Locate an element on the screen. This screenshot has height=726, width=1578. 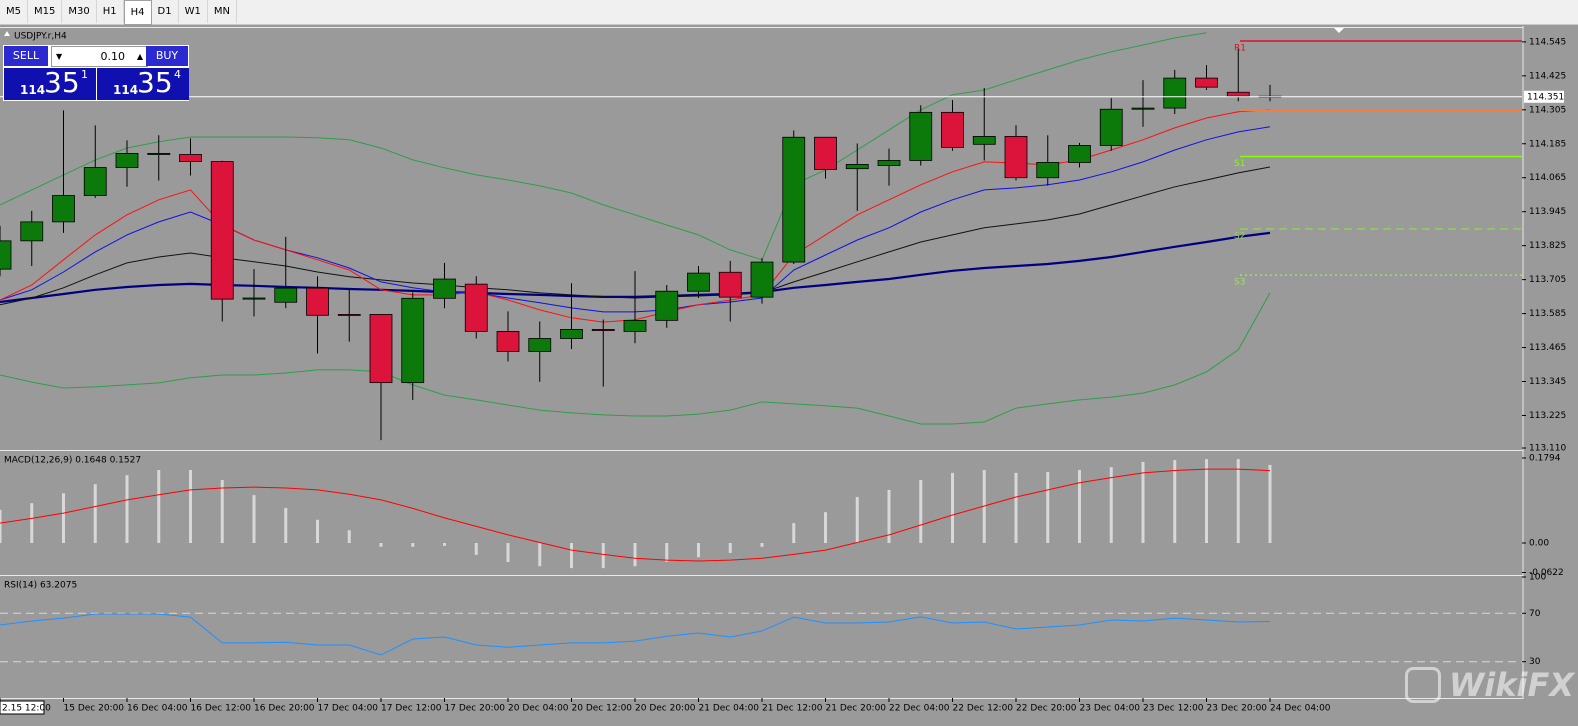
title-icon is located at coordinates (7, 33).